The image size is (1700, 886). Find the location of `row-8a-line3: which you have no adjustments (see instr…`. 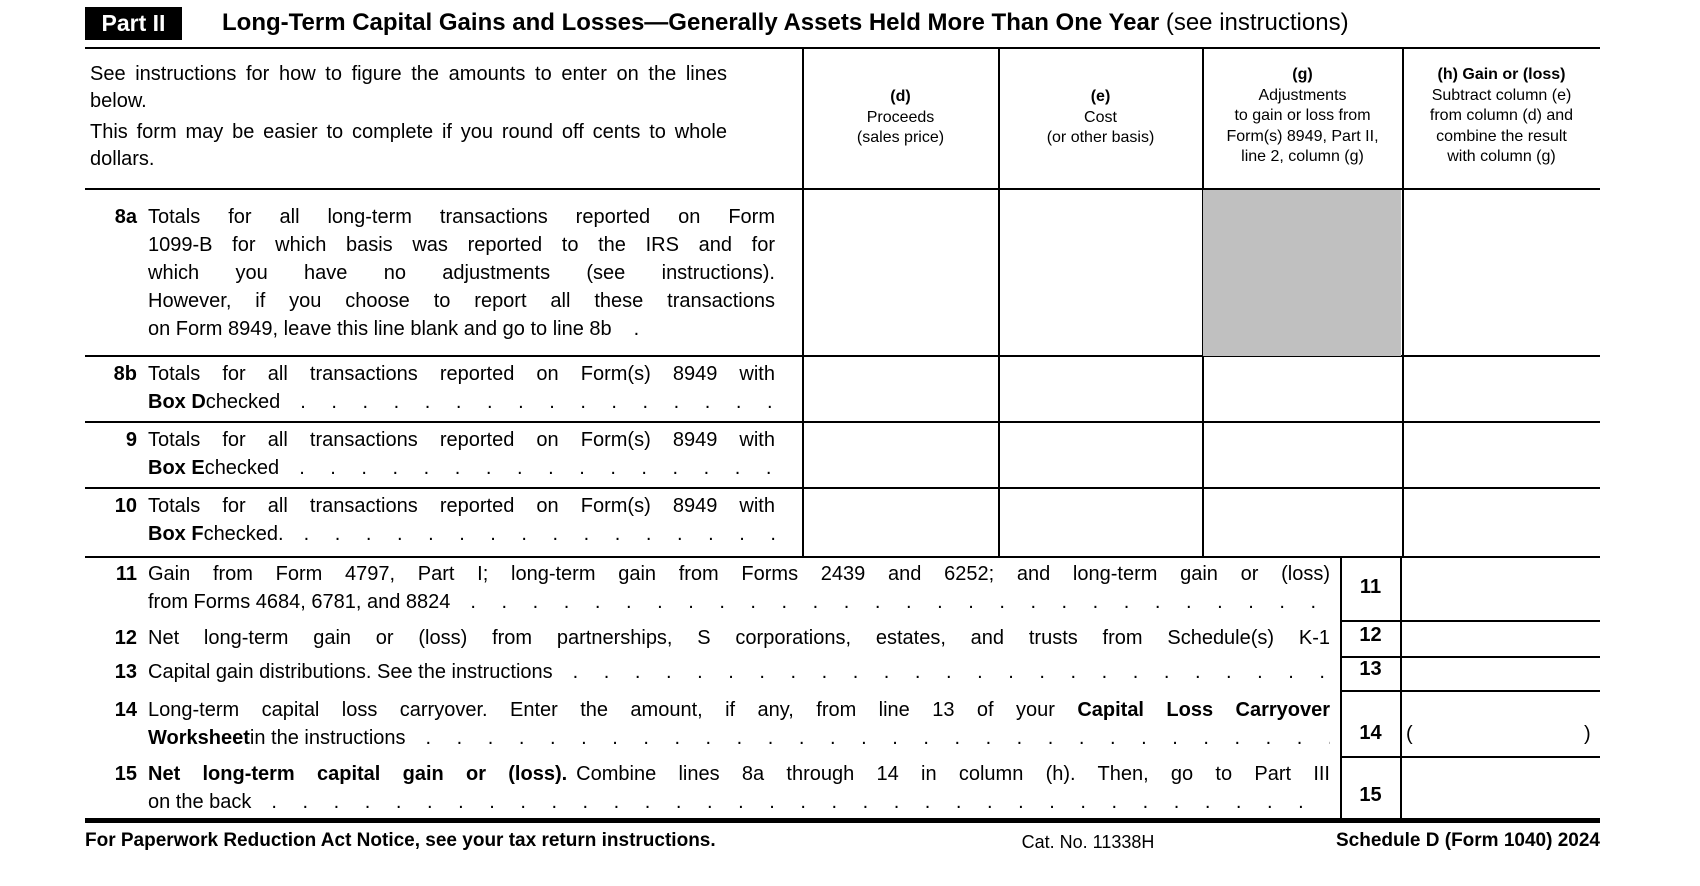

row-8a-line3: which you have no adjustments (see instr… is located at coordinates (461, 273).